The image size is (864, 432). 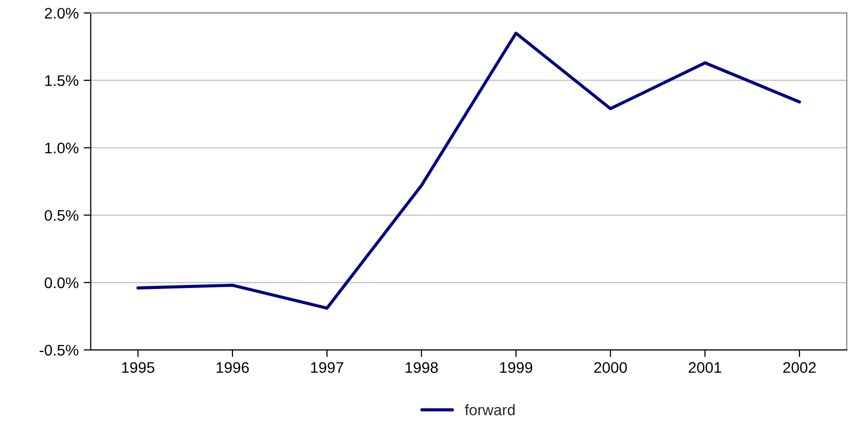 I want to click on y-tick-label: 0.5%, so click(x=61, y=215).